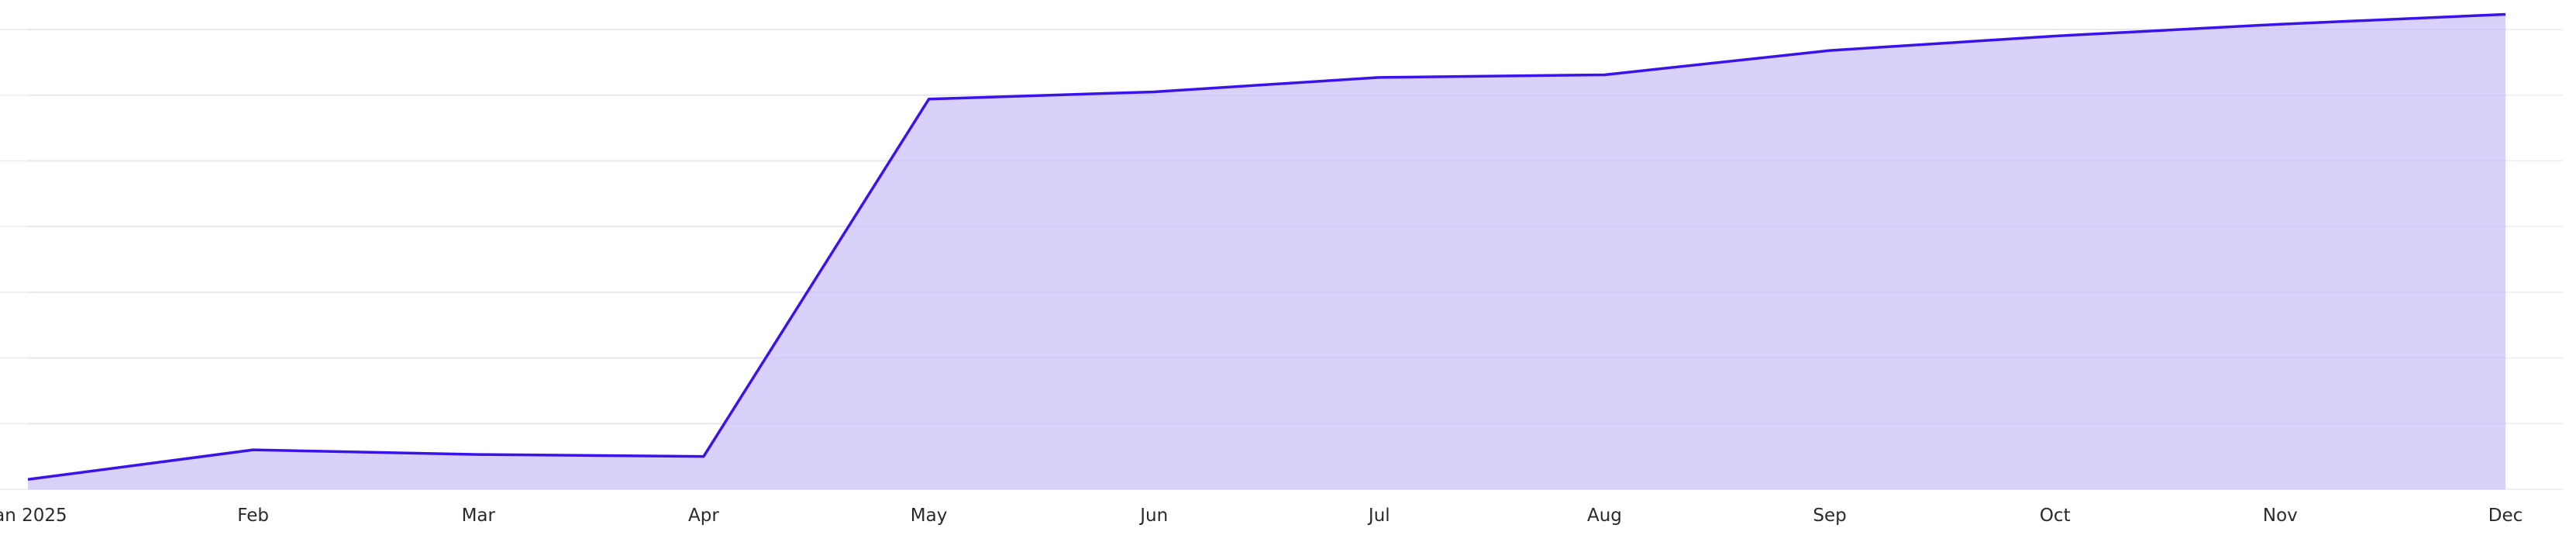  Describe the element at coordinates (1604, 516) in the screenshot. I see `x-tick-label: Aug` at that location.